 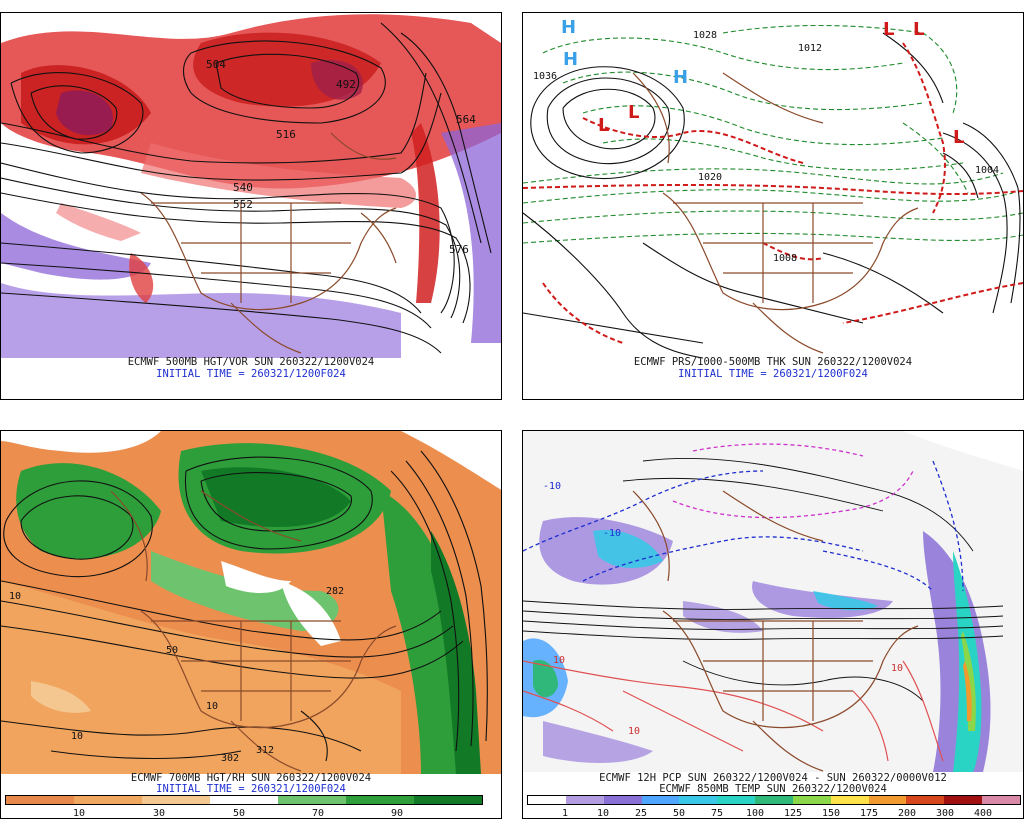 What do you see at coordinates (346, 84) in the screenshot?
I see `contour-label: 492` at bounding box center [346, 84].